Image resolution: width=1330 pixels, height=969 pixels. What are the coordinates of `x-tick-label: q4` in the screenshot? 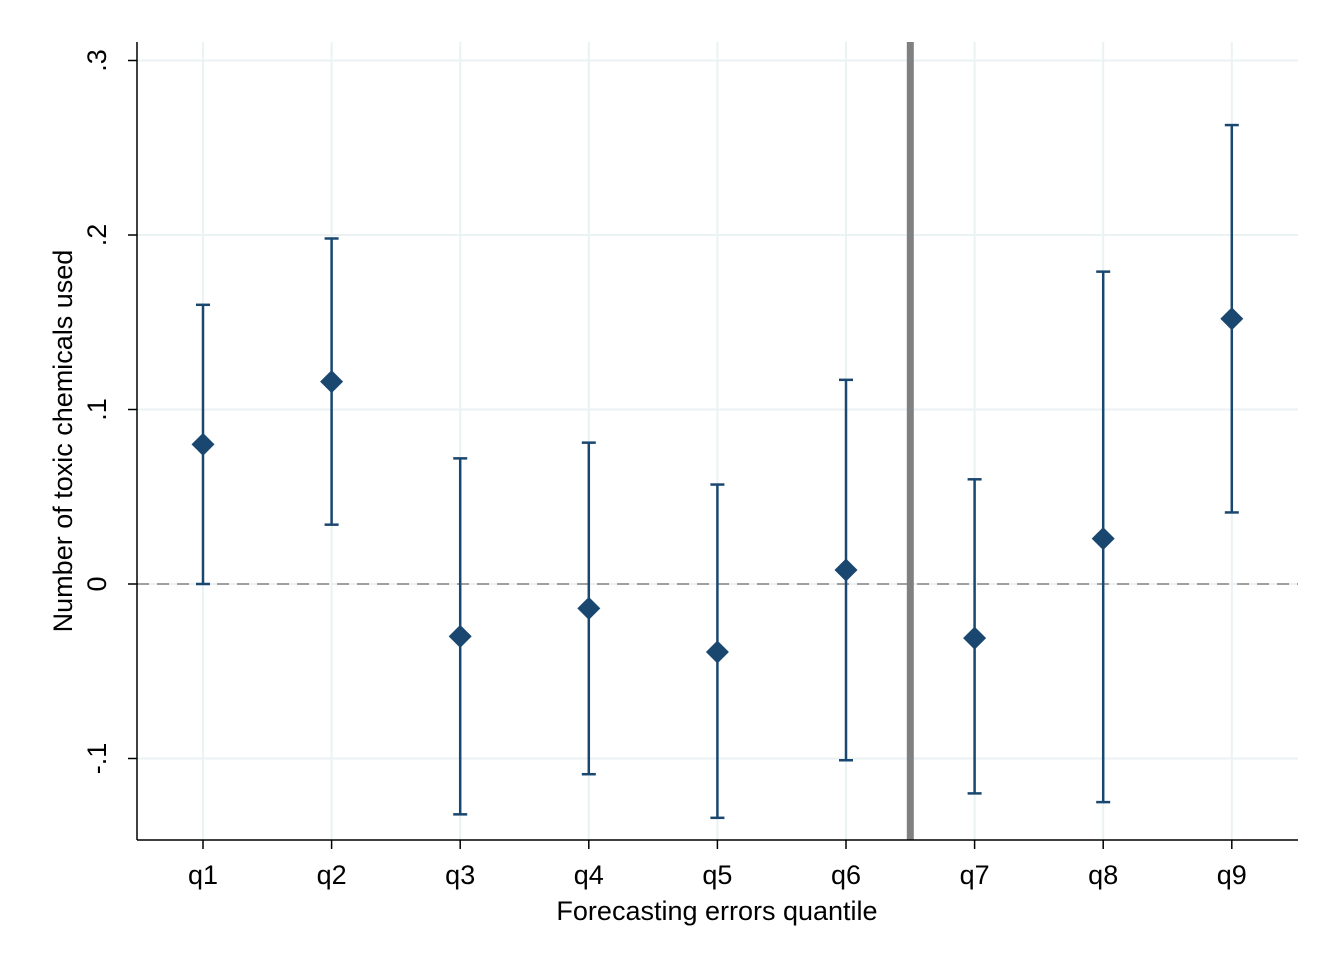 It's located at (589, 875).